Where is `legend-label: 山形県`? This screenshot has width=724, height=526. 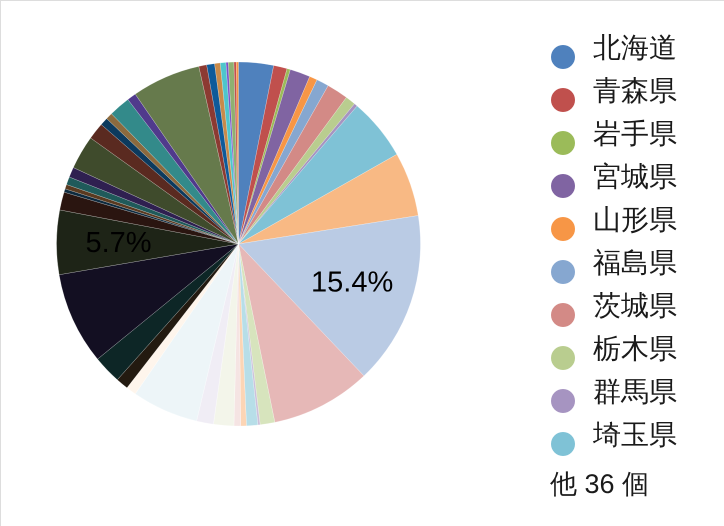 legend-label: 山形県 is located at coordinates (635, 219).